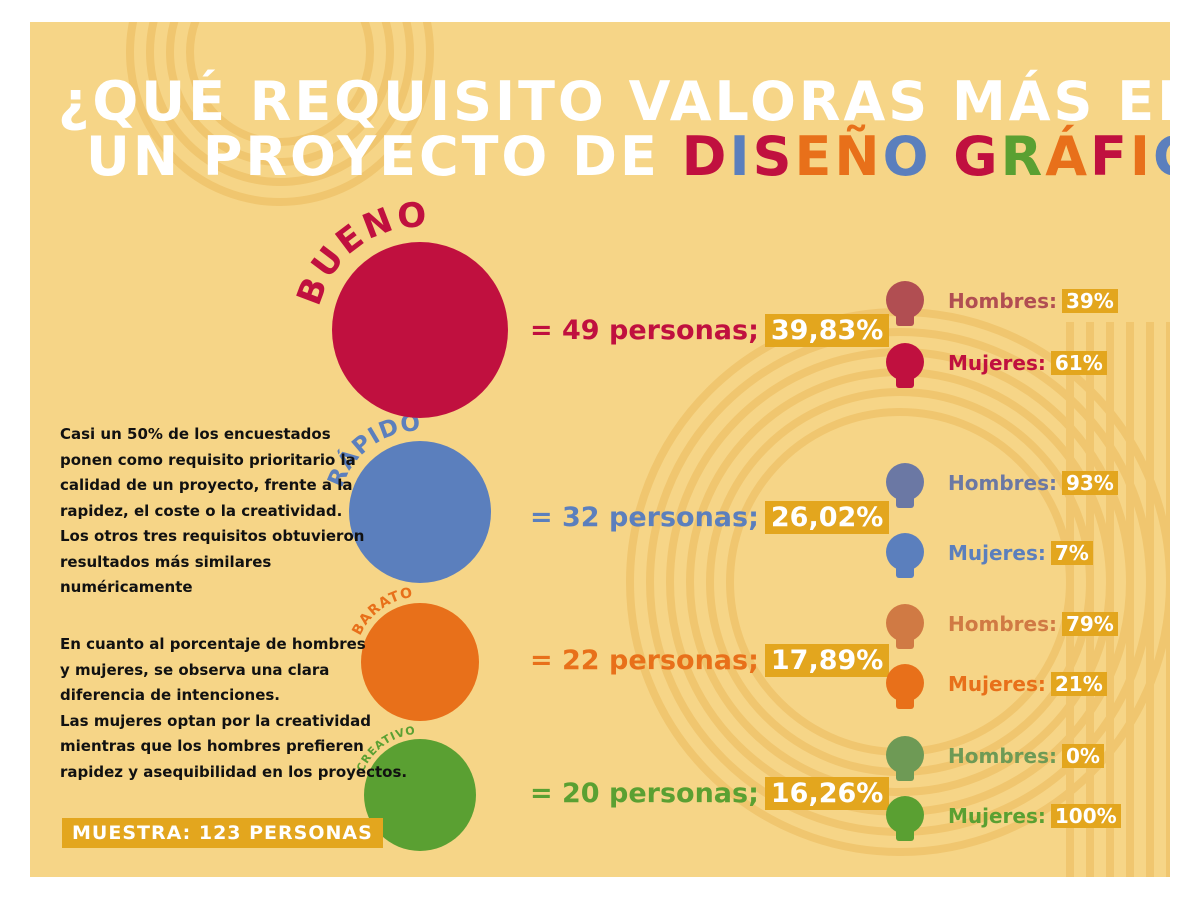  I want to click on mujeres-row-4: Mujeres: 100%, so click(1034, 816).